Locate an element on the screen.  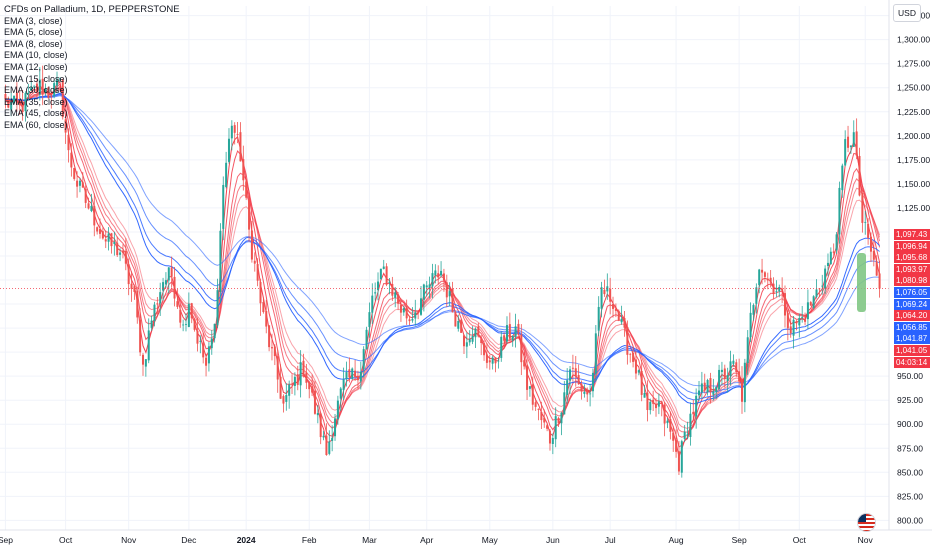
price-tag: 1,096.94 is located at coordinates (912, 246).